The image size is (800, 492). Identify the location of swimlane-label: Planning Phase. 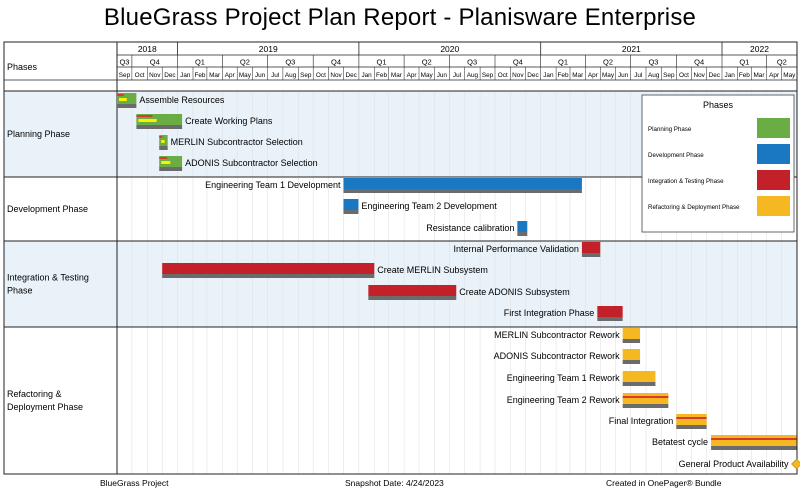
(38, 134).